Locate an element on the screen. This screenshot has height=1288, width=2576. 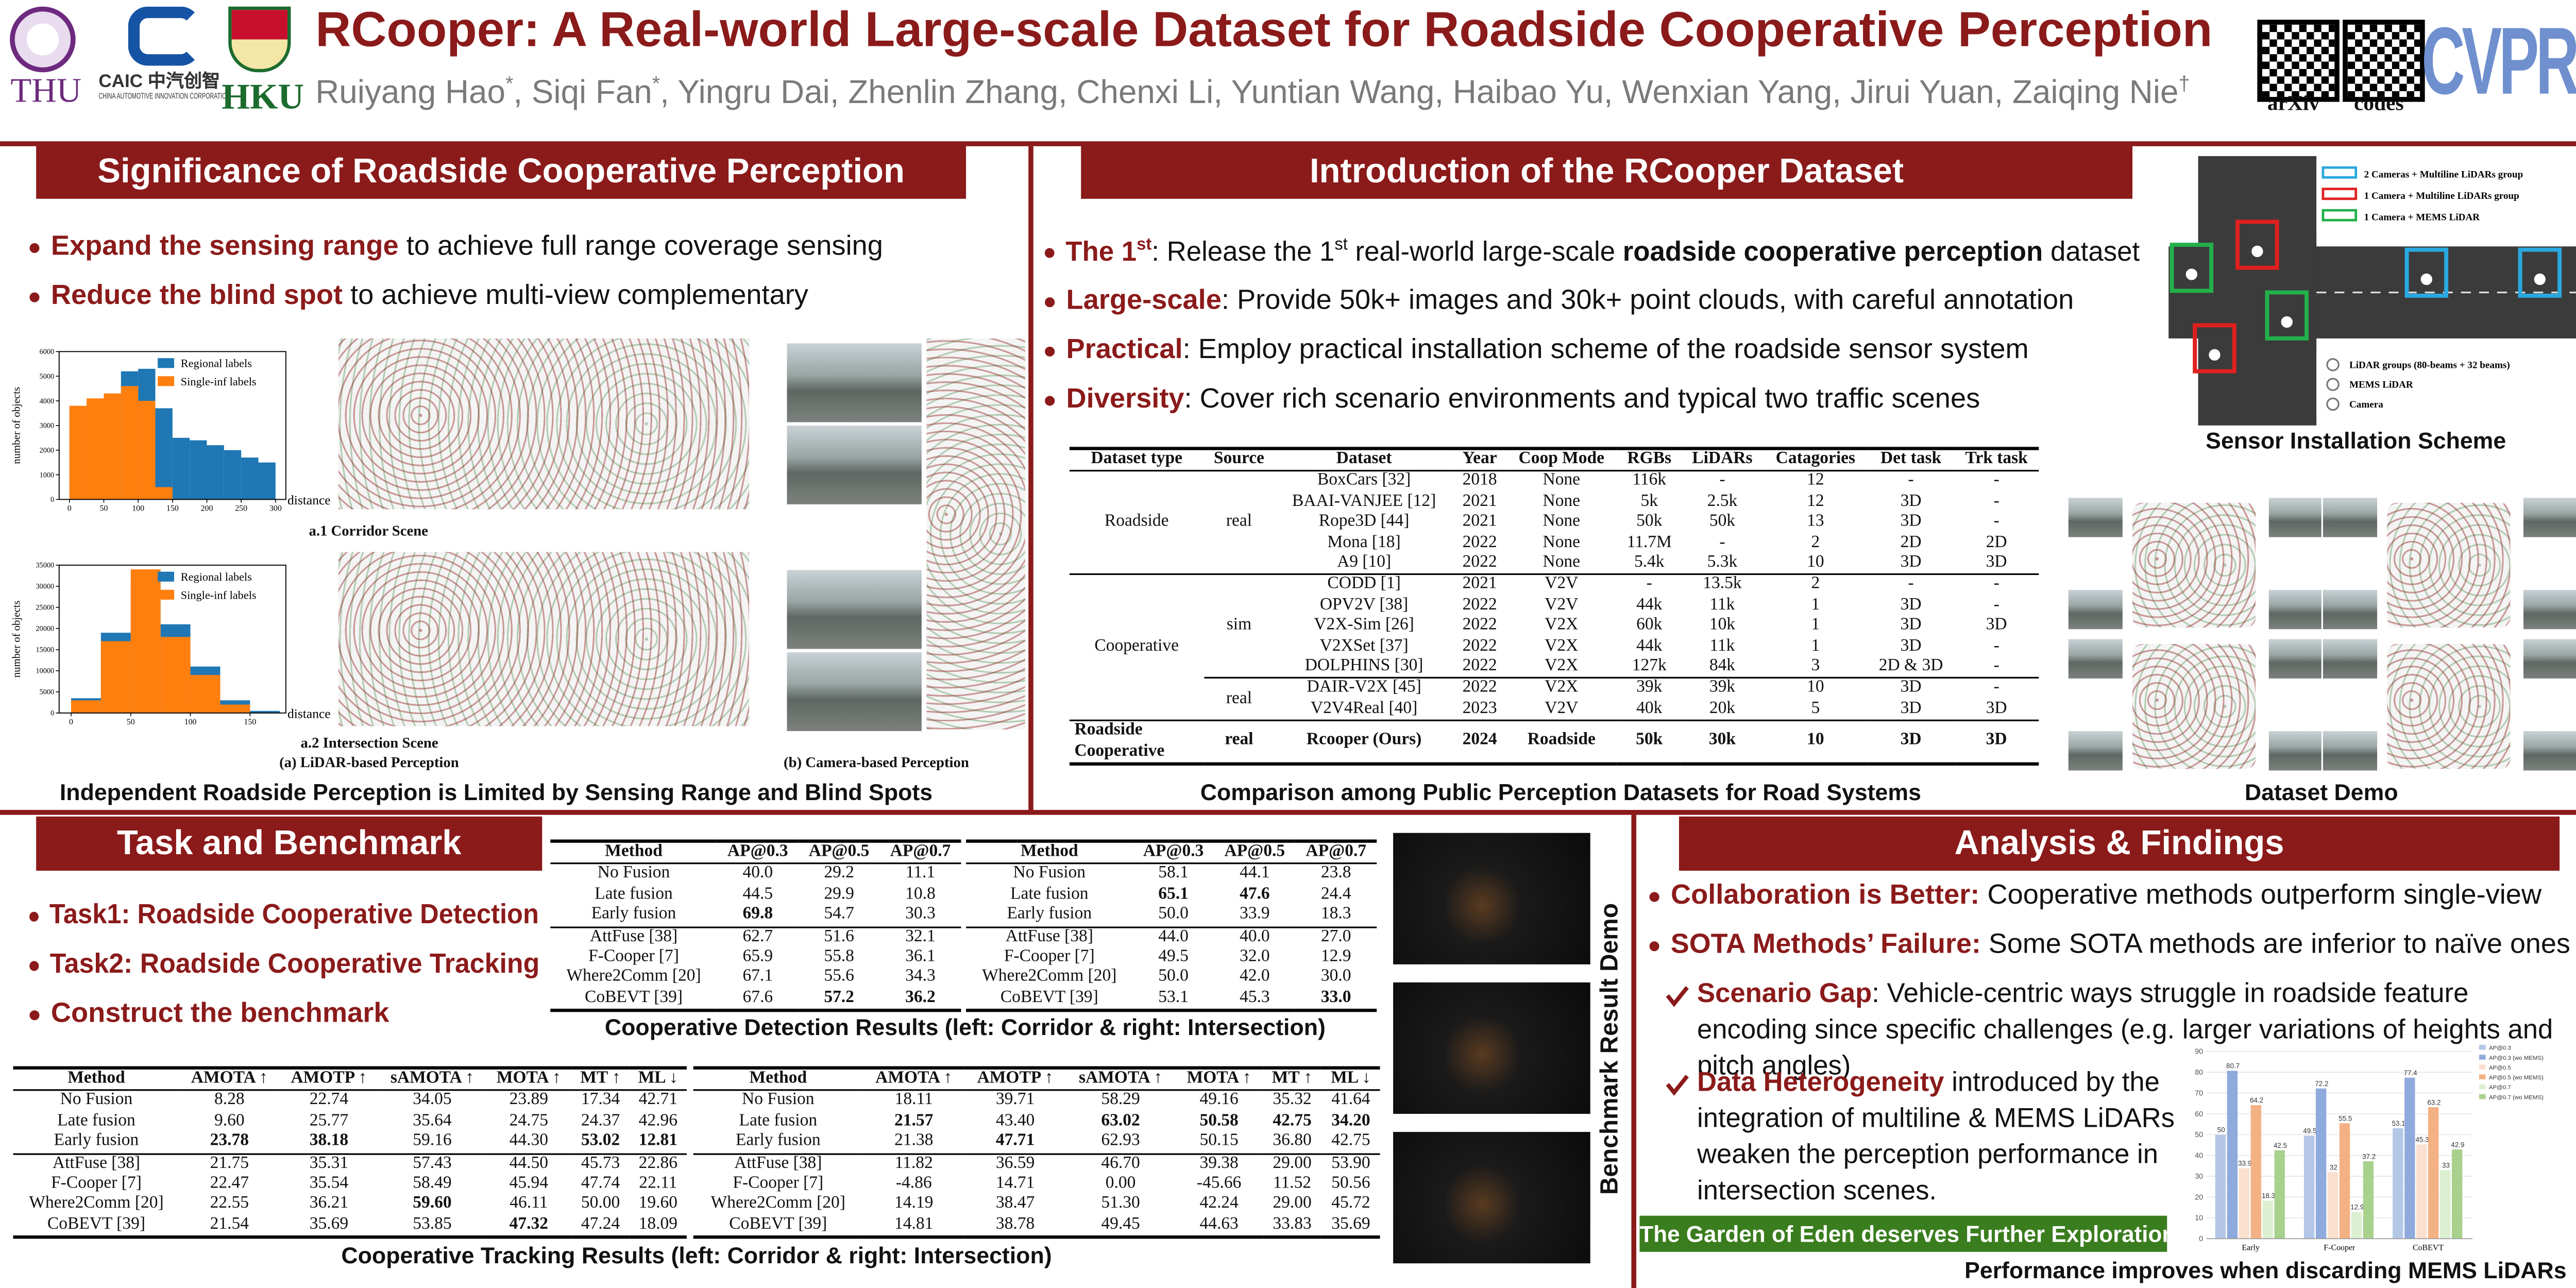
table-cell: 59.60 is located at coordinates (433, 1204).